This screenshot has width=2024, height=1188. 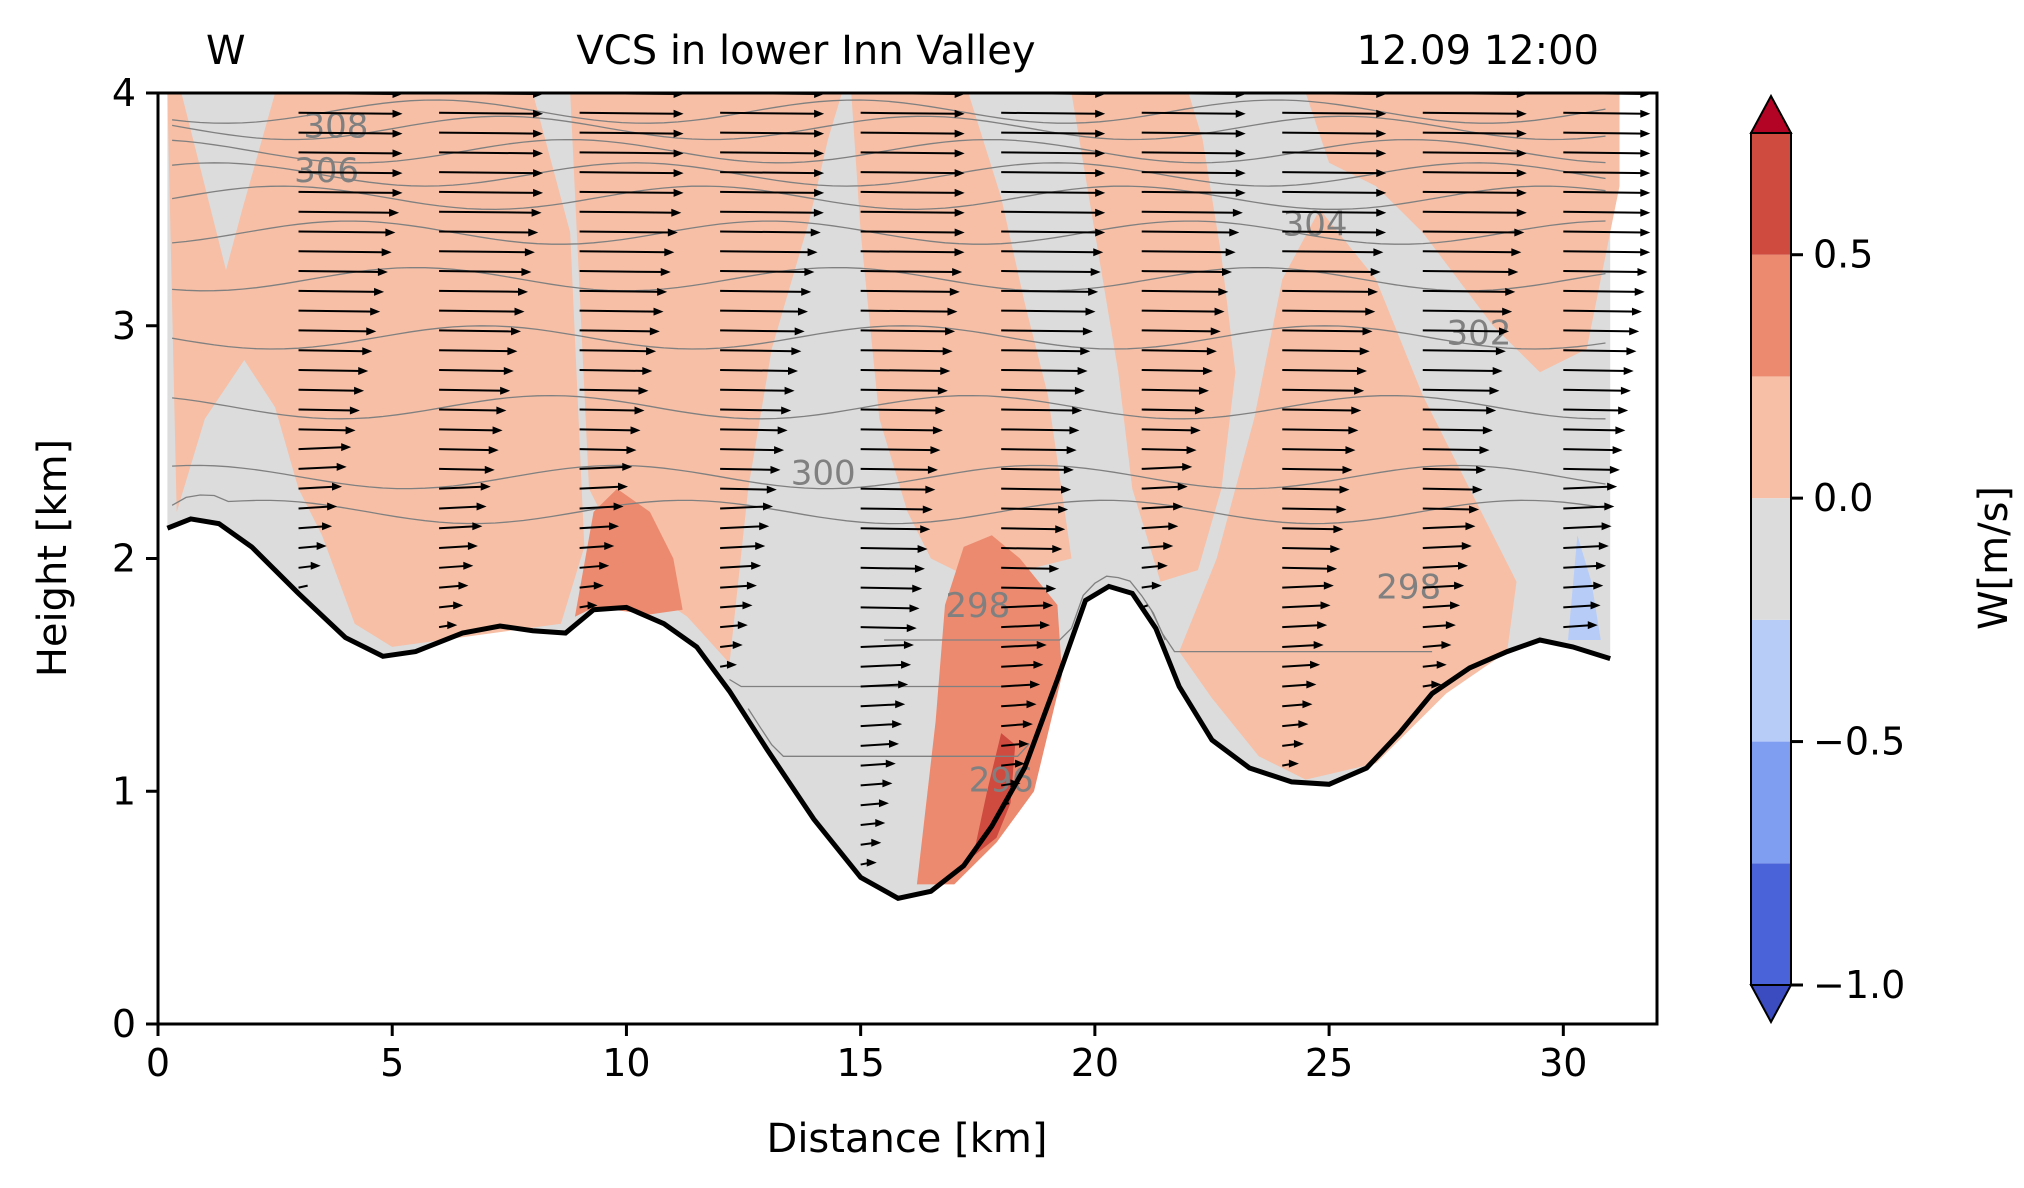 What do you see at coordinates (1771, 559) in the screenshot?
I see `colorbar-outline` at bounding box center [1771, 559].